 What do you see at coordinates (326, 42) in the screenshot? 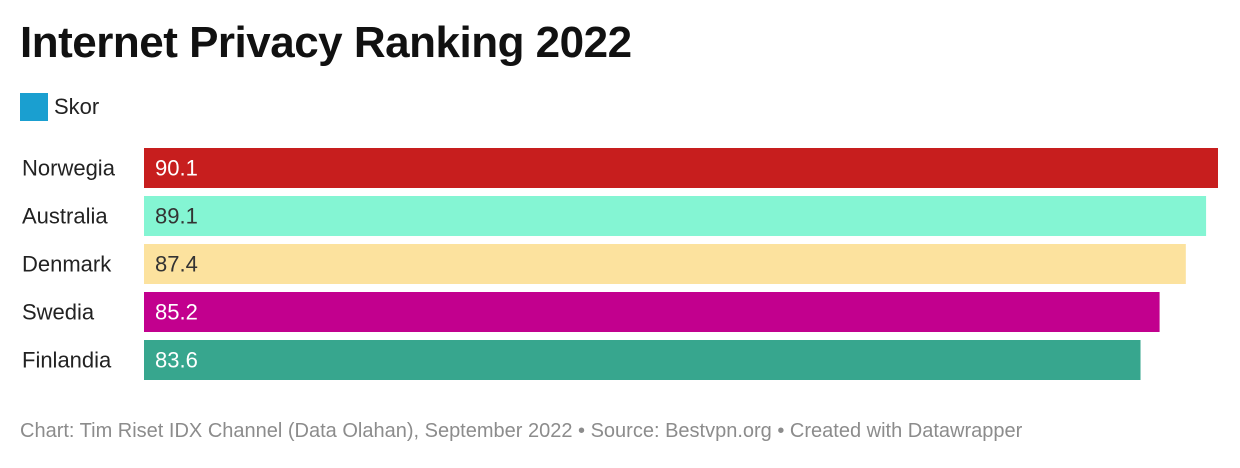
I see `chart-title: Internet Privacy Ranking 2022` at bounding box center [326, 42].